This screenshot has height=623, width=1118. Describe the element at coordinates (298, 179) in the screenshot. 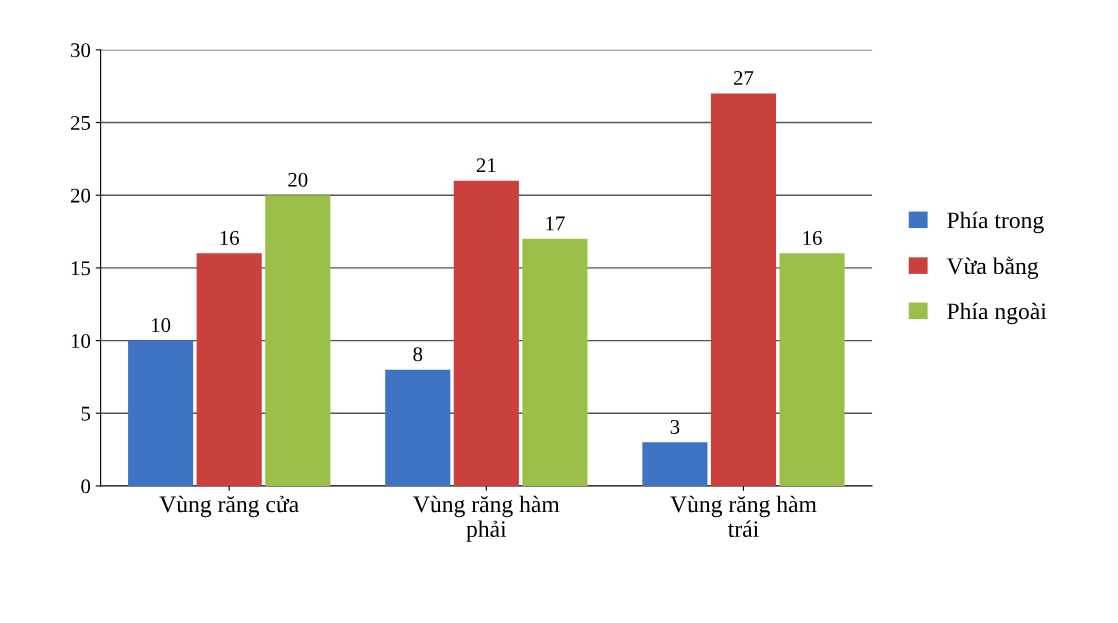

I see `data-label: 20` at that location.